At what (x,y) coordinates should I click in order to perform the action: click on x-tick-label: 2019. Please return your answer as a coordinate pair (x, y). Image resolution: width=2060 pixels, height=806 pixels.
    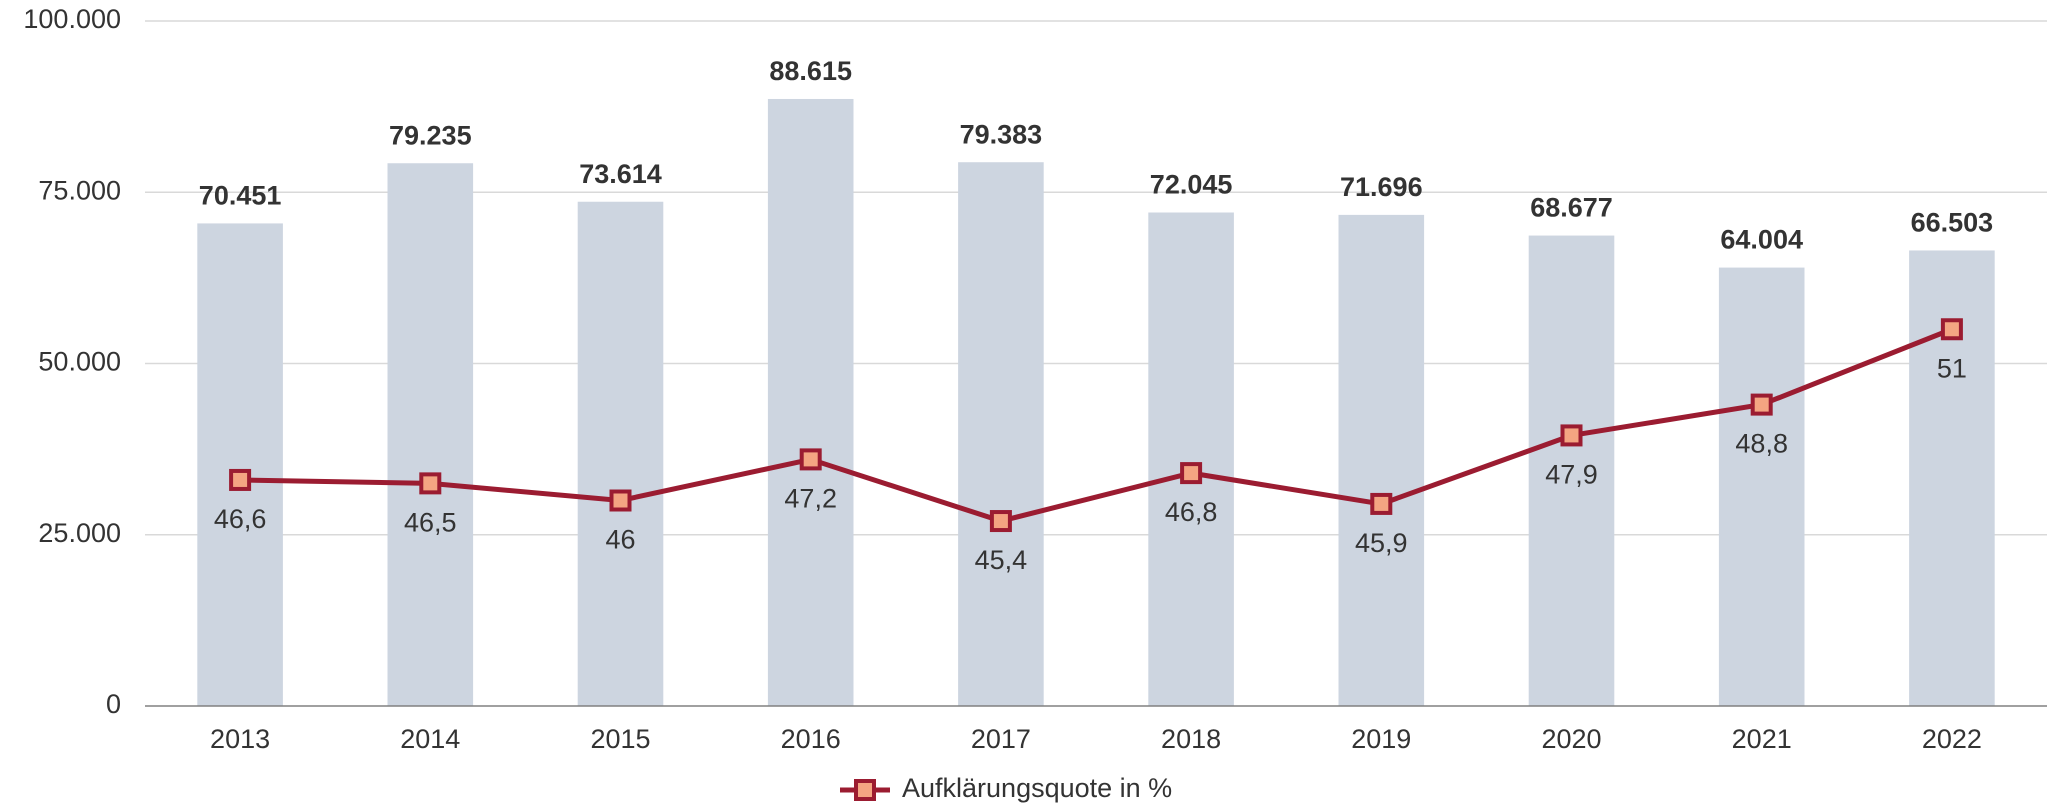
    Looking at the image, I should click on (1381, 739).